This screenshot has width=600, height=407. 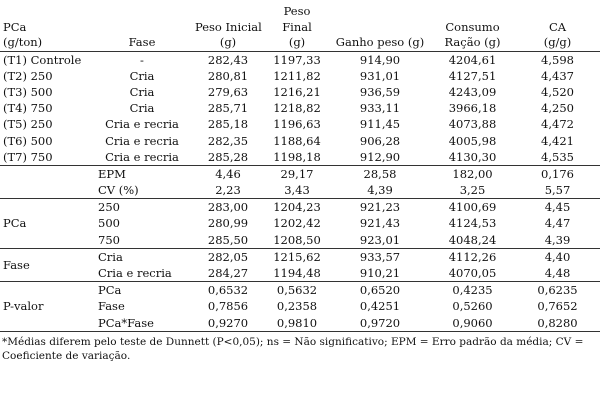 I want to click on cell: 1194,48, so click(x=297, y=273).